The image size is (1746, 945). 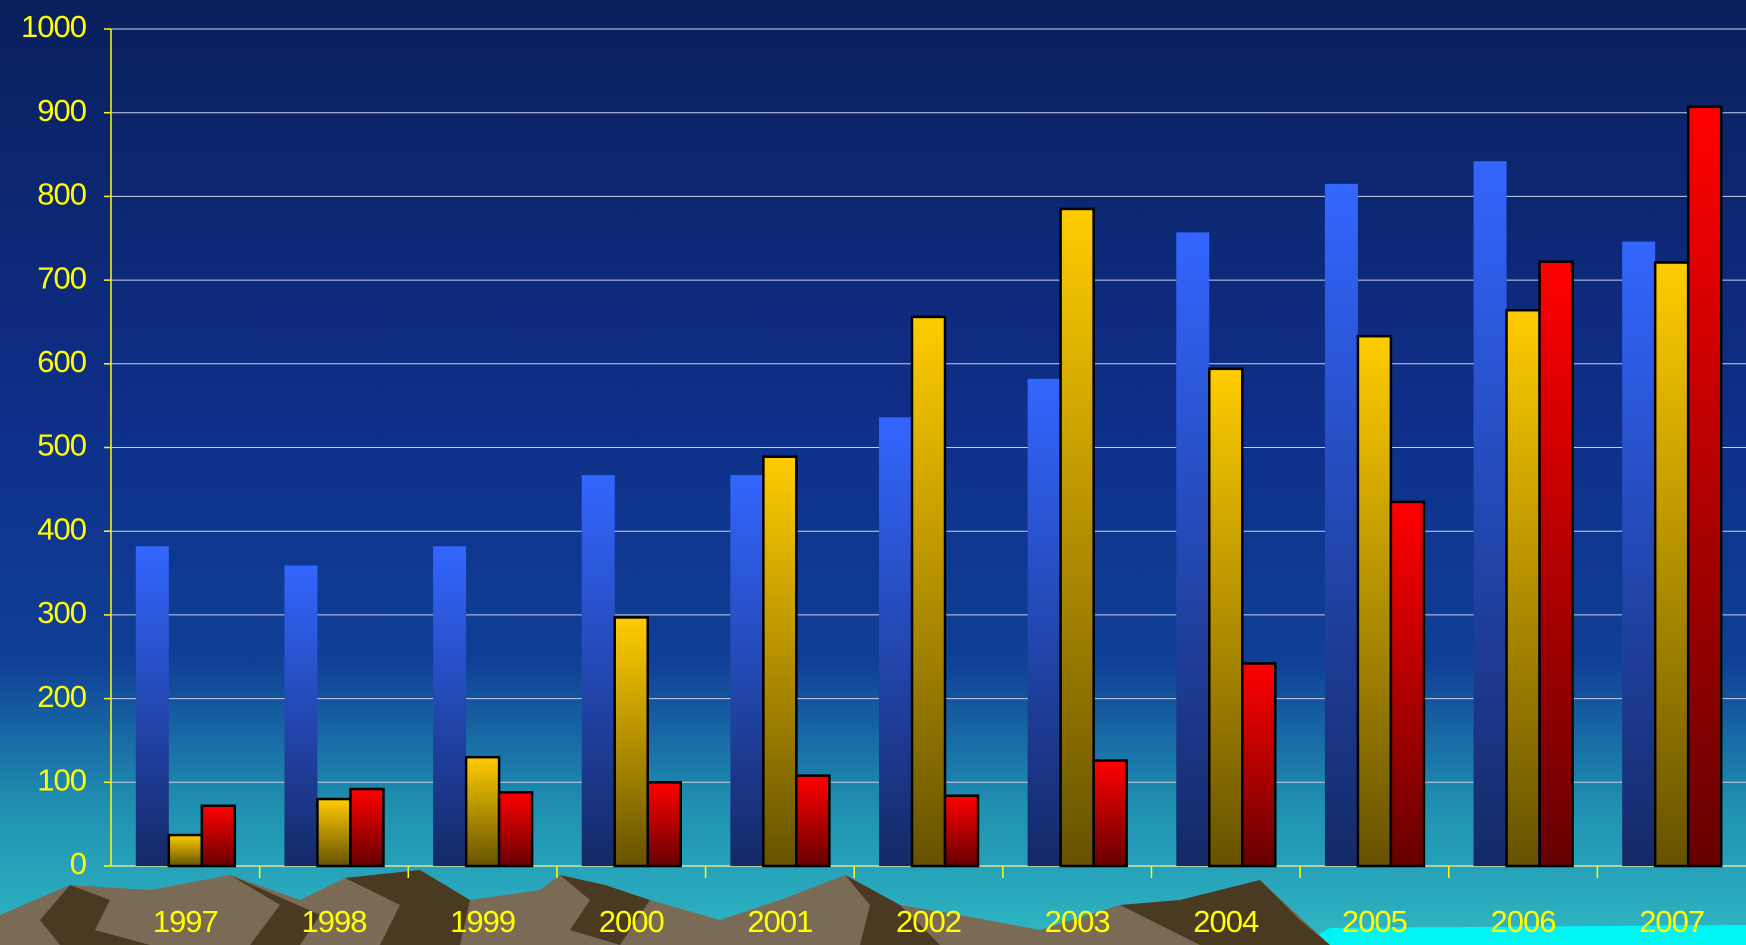 I want to click on x-tick-label: 2007, so click(x=1671, y=921).